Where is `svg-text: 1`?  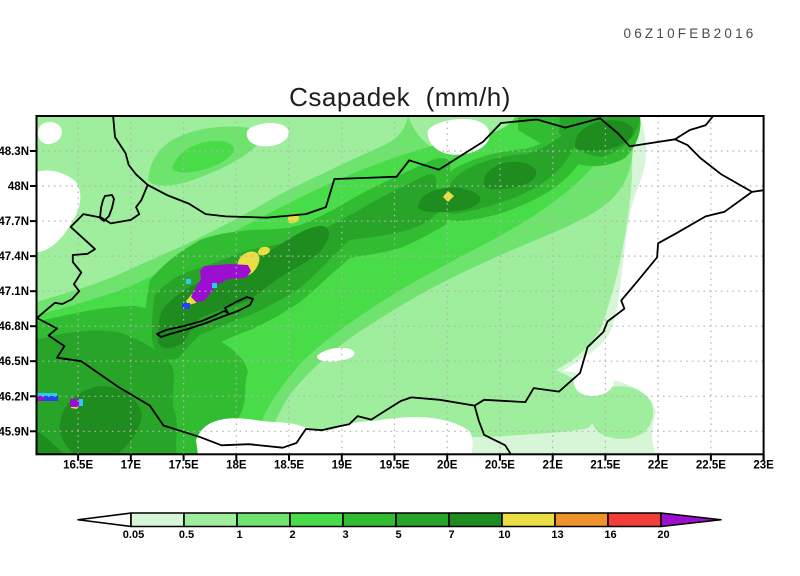
svg-text: 1 is located at coordinates (239, 535).